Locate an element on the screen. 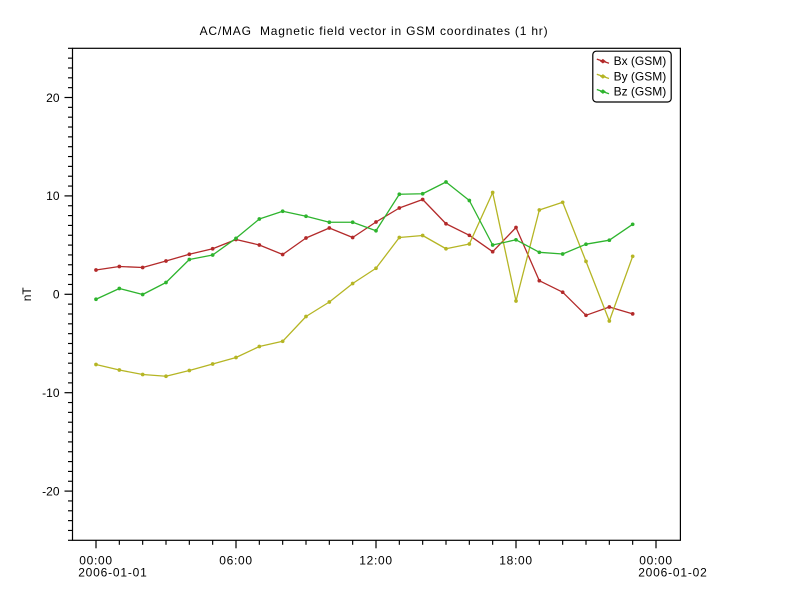 This screenshot has height=600, width=800. svg-text: 20 is located at coordinates (53, 98).